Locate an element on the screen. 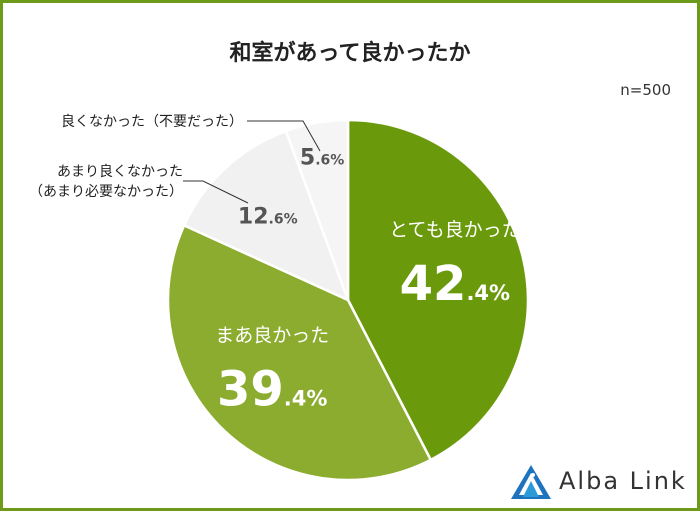 Image resolution: width=700 pixels, height=511 pixels. slice-label-1: まあ良かった is located at coordinates (272, 336).